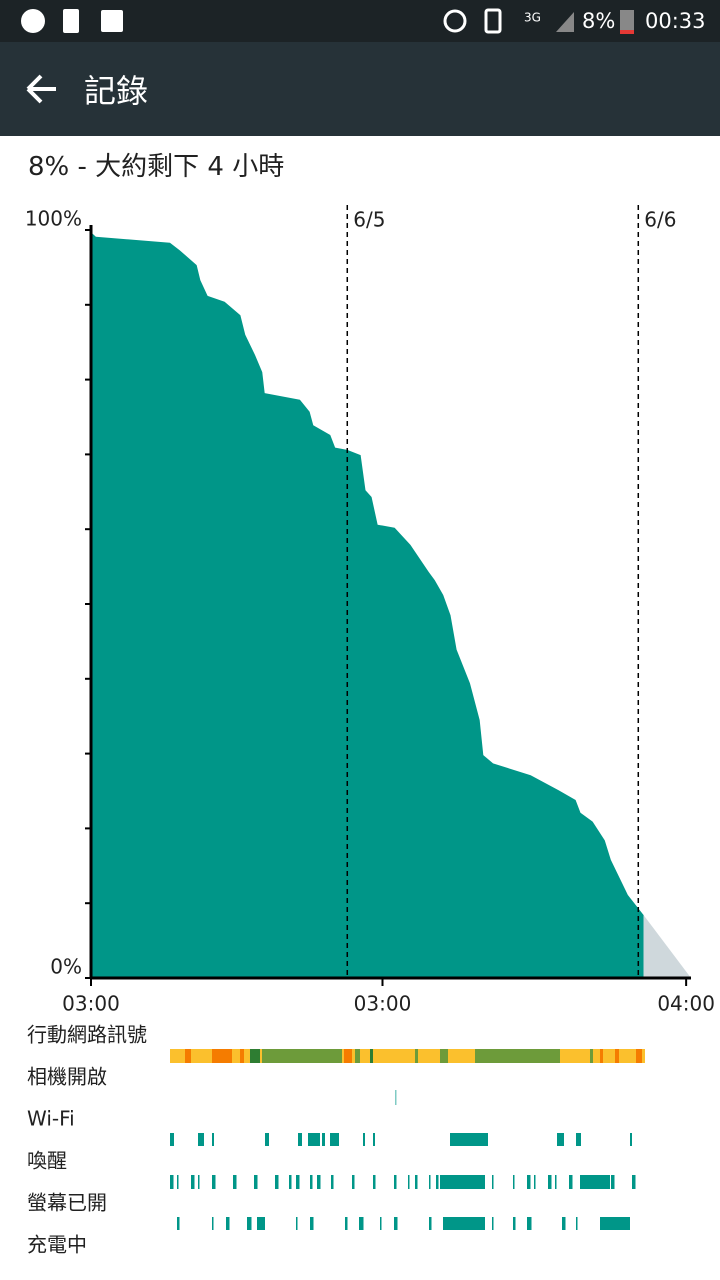 This screenshot has height=1280, width=720. Describe the element at coordinates (50, 89) in the screenshot. I see `back-button` at that location.